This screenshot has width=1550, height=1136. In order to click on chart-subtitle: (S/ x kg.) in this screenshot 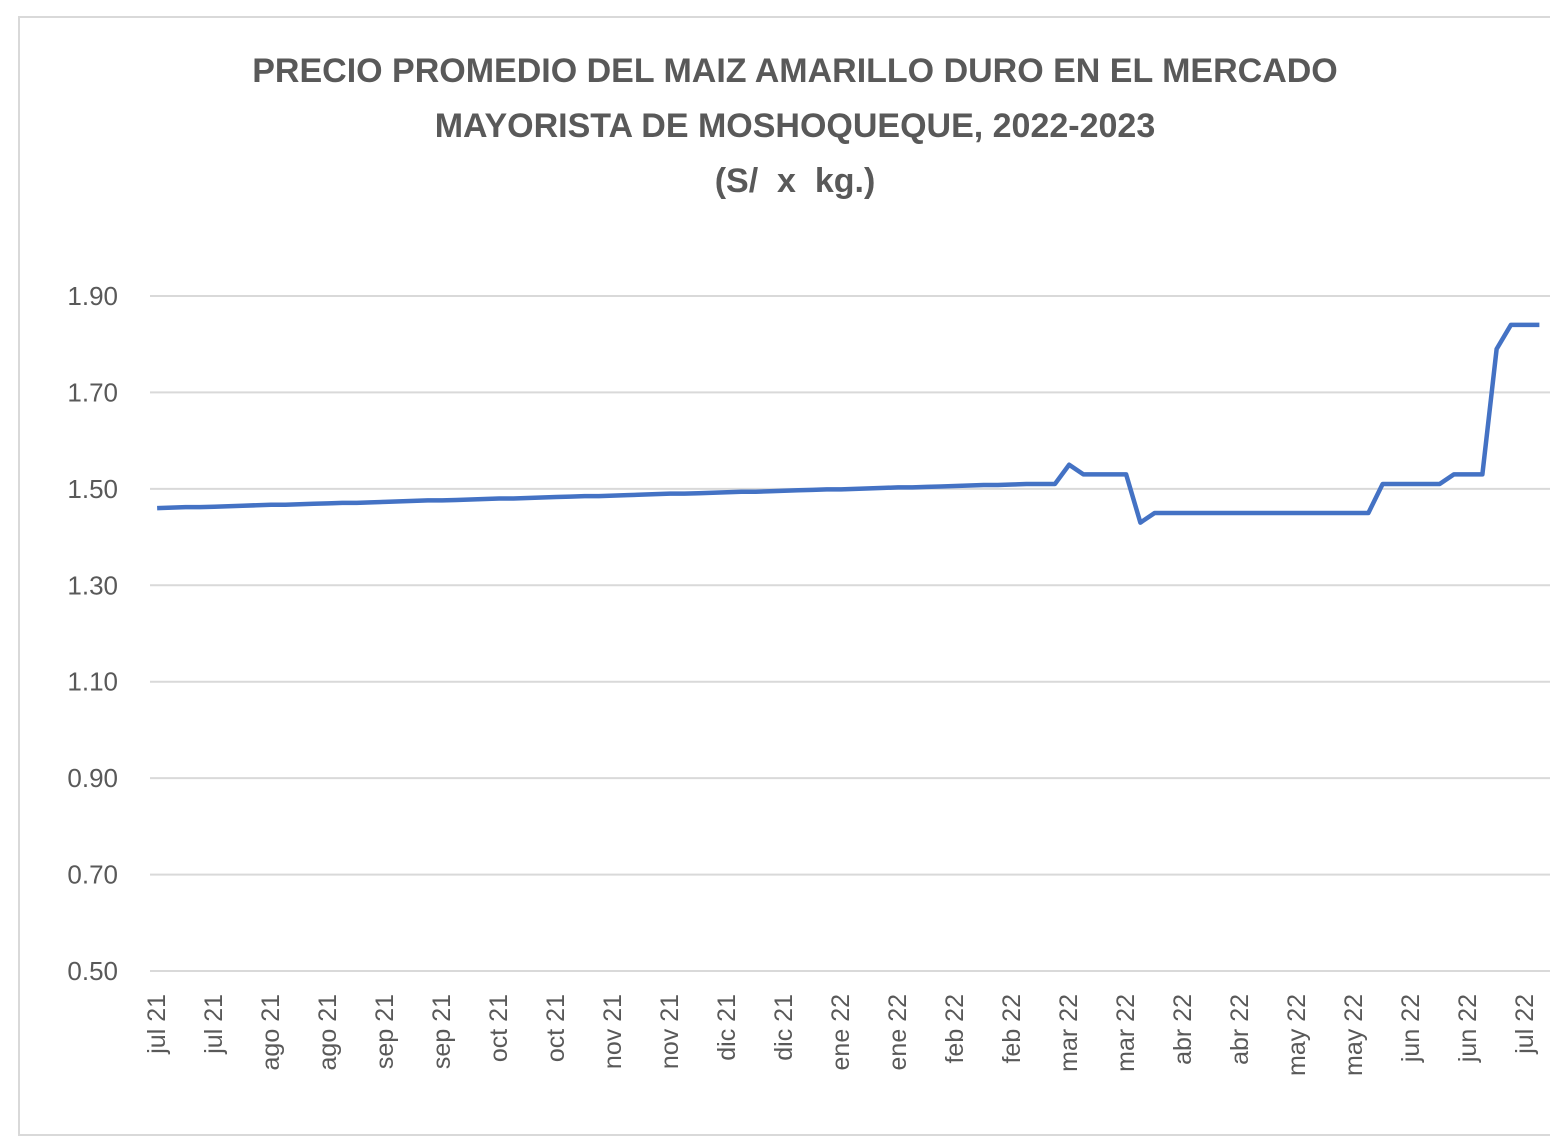, I will do `click(795, 181)`.